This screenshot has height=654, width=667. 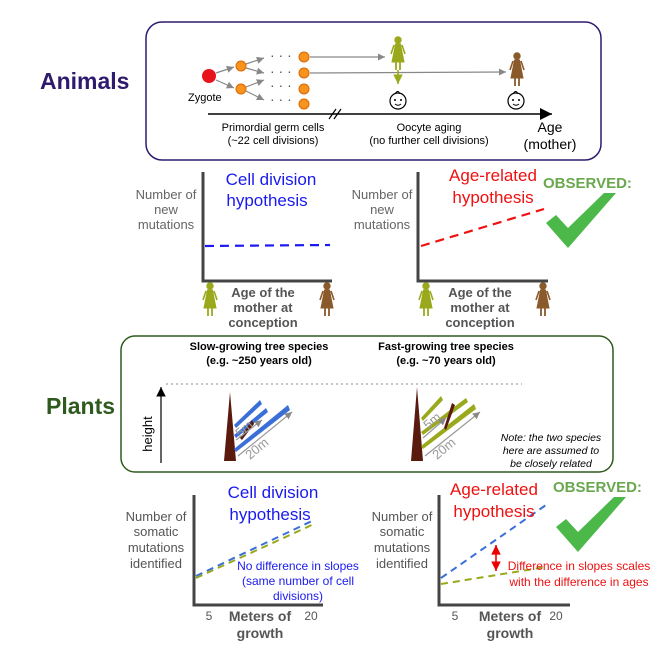 What do you see at coordinates (354, 78) in the screenshot?
I see `cell-lineage: · · · · · · · · · · · ·` at bounding box center [354, 78].